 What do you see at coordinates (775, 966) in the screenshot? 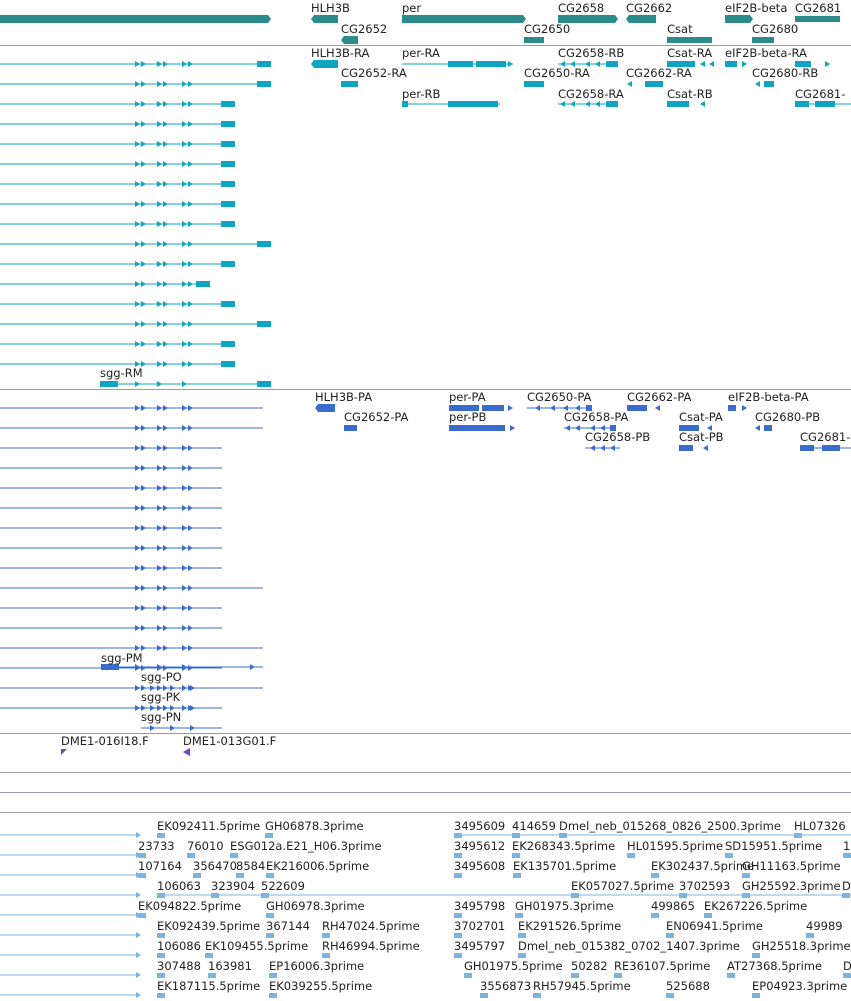
I see `est-label: AT27368.5prime` at bounding box center [775, 966].